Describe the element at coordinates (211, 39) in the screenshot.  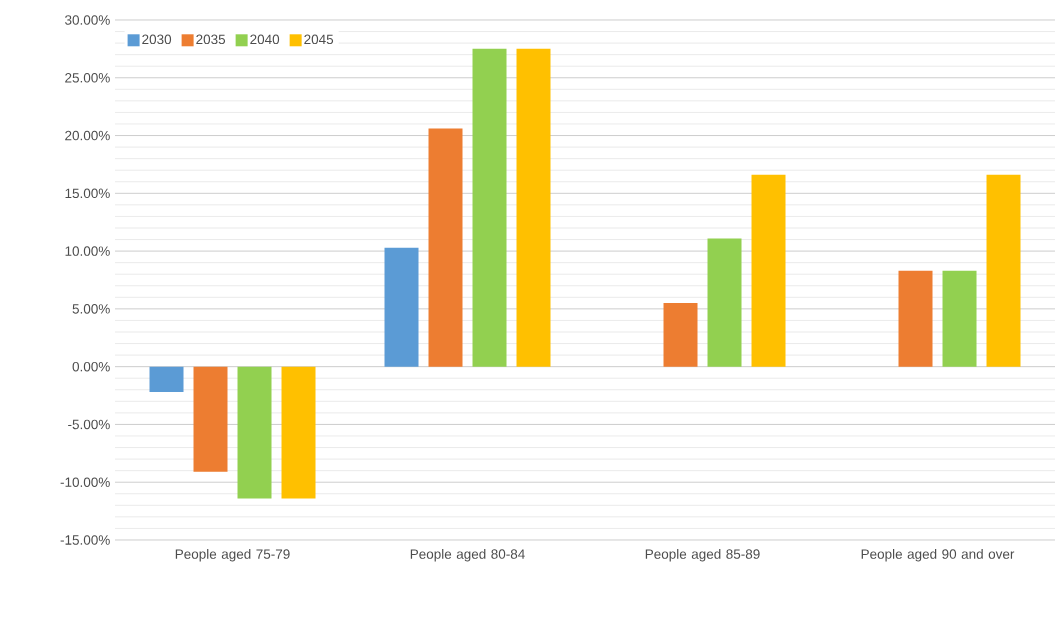
I see `legend-label: 2035` at that location.